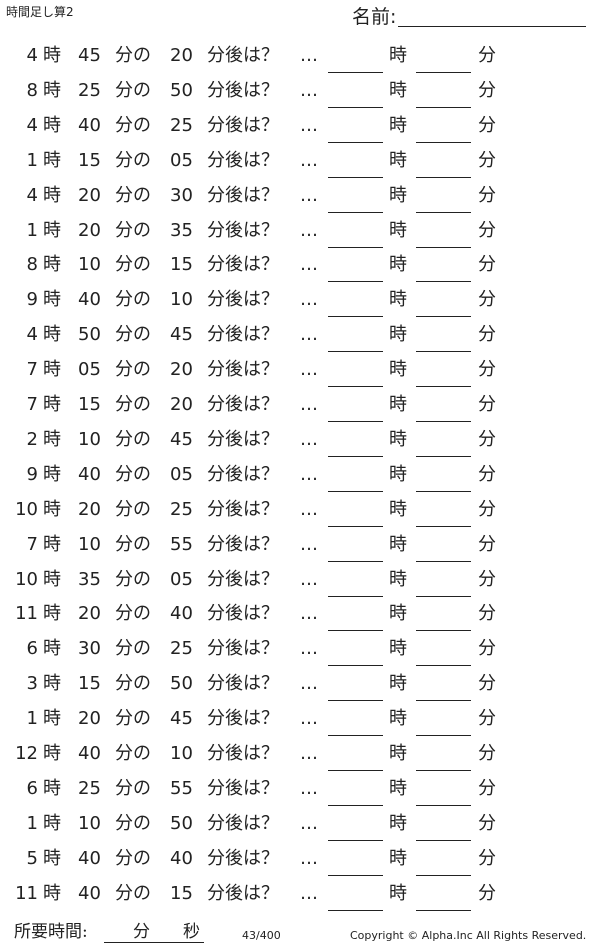  Describe the element at coordinates (181, 404) in the screenshot. I see `add-minutes: 20` at that location.